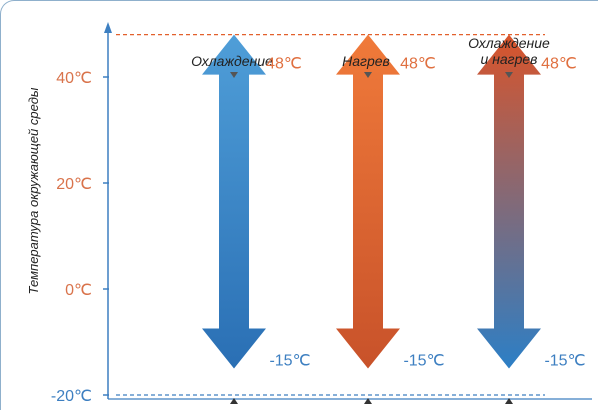 Image resolution: width=598 pixels, height=410 pixels. What do you see at coordinates (564, 361) in the screenshot?
I see `cooling-heating-min-label: -15℃` at bounding box center [564, 361].